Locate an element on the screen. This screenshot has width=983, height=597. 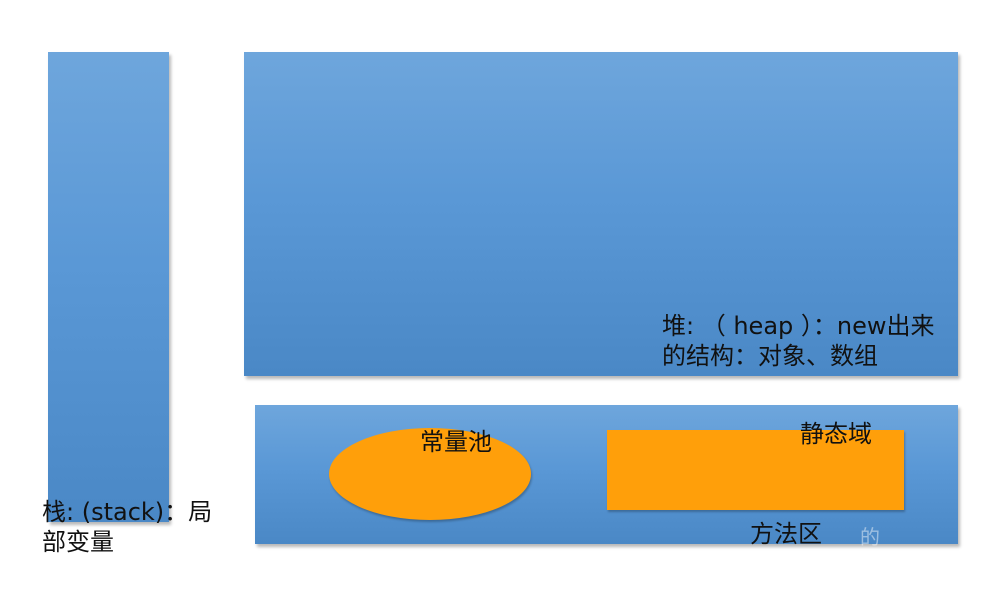
constant-pool-ellipse is located at coordinates (430, 474).